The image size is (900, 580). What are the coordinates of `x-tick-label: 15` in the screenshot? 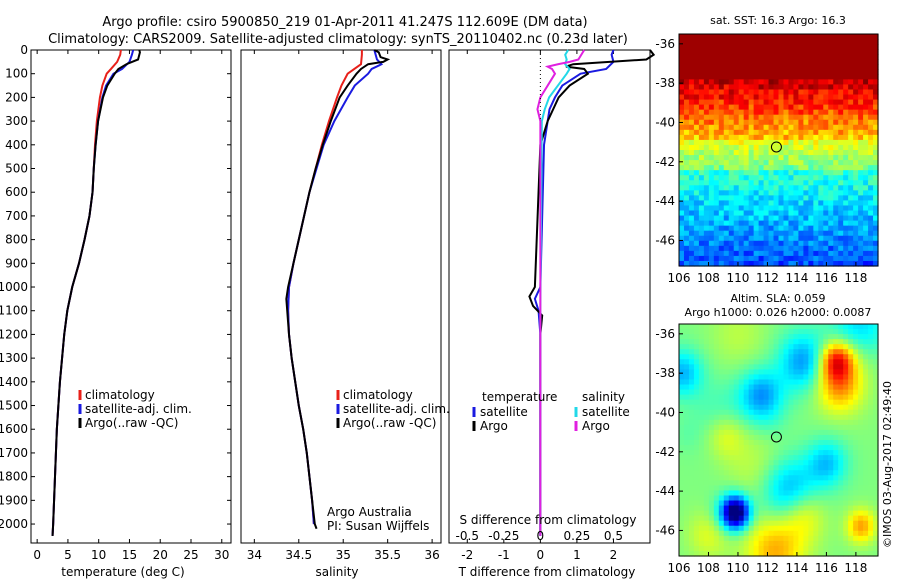 It's located at (129, 555).